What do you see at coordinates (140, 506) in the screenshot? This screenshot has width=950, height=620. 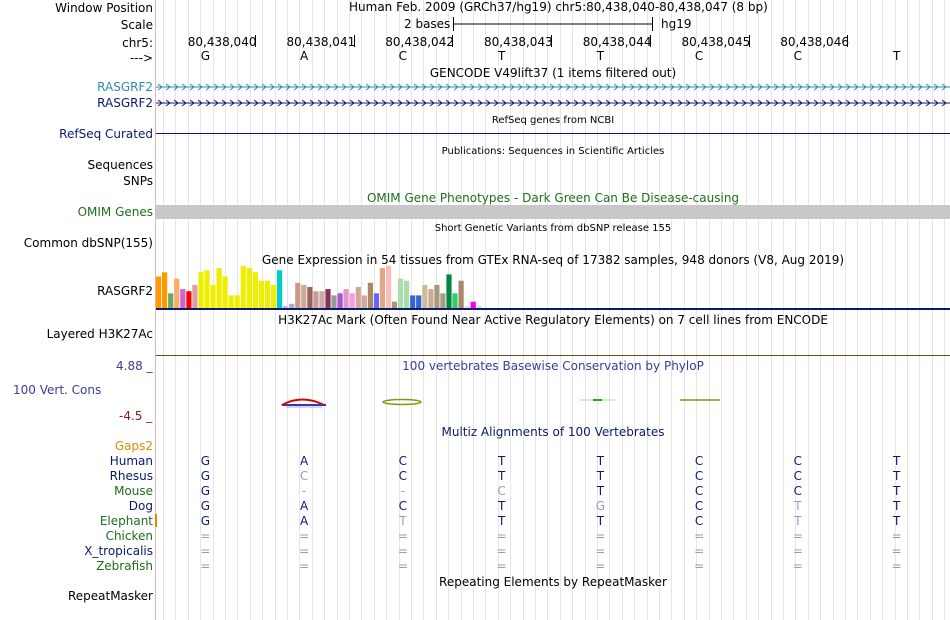 I see `species-label: Dog` at bounding box center [140, 506].